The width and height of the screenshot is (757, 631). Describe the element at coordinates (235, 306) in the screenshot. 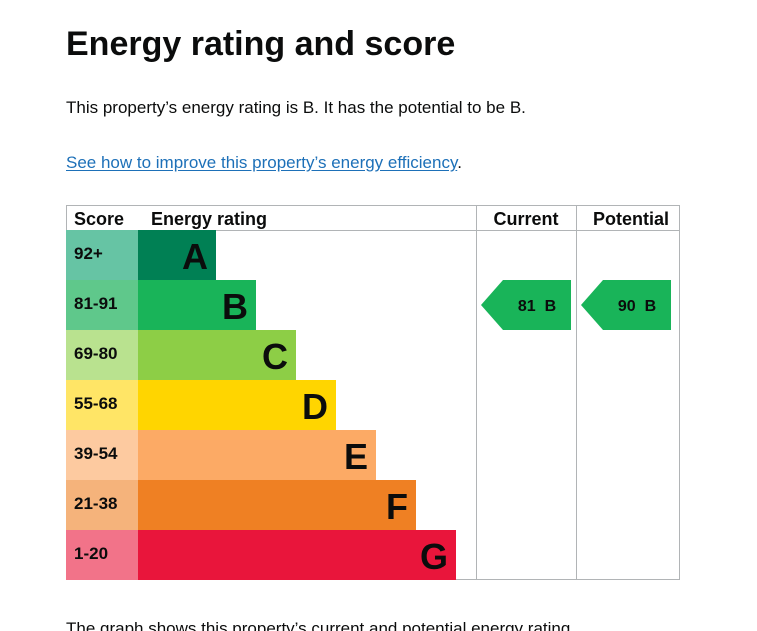

I see `band-letter-b: B` at that location.